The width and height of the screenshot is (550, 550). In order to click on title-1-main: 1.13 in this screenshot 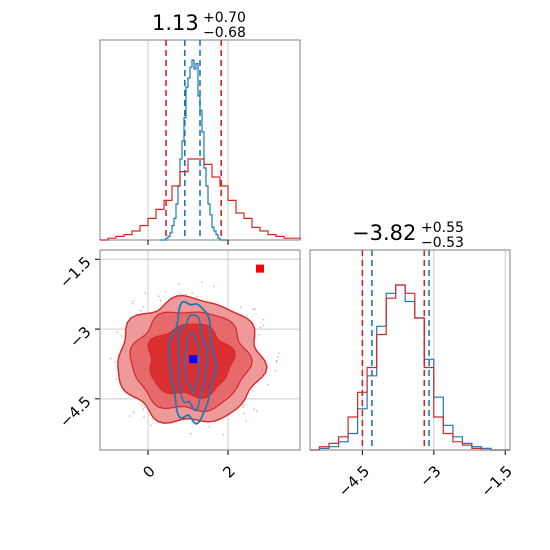, I will do `click(175, 23)`.